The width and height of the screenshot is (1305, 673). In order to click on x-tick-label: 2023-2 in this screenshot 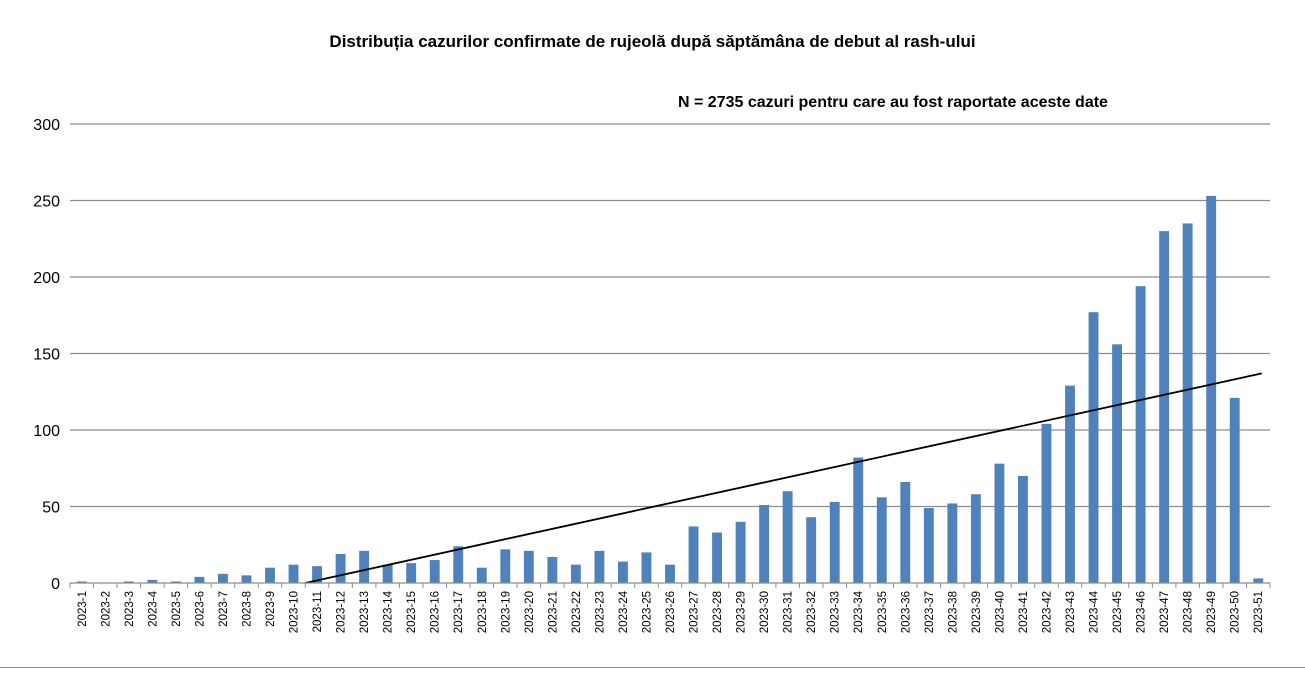, I will do `click(106, 609)`.